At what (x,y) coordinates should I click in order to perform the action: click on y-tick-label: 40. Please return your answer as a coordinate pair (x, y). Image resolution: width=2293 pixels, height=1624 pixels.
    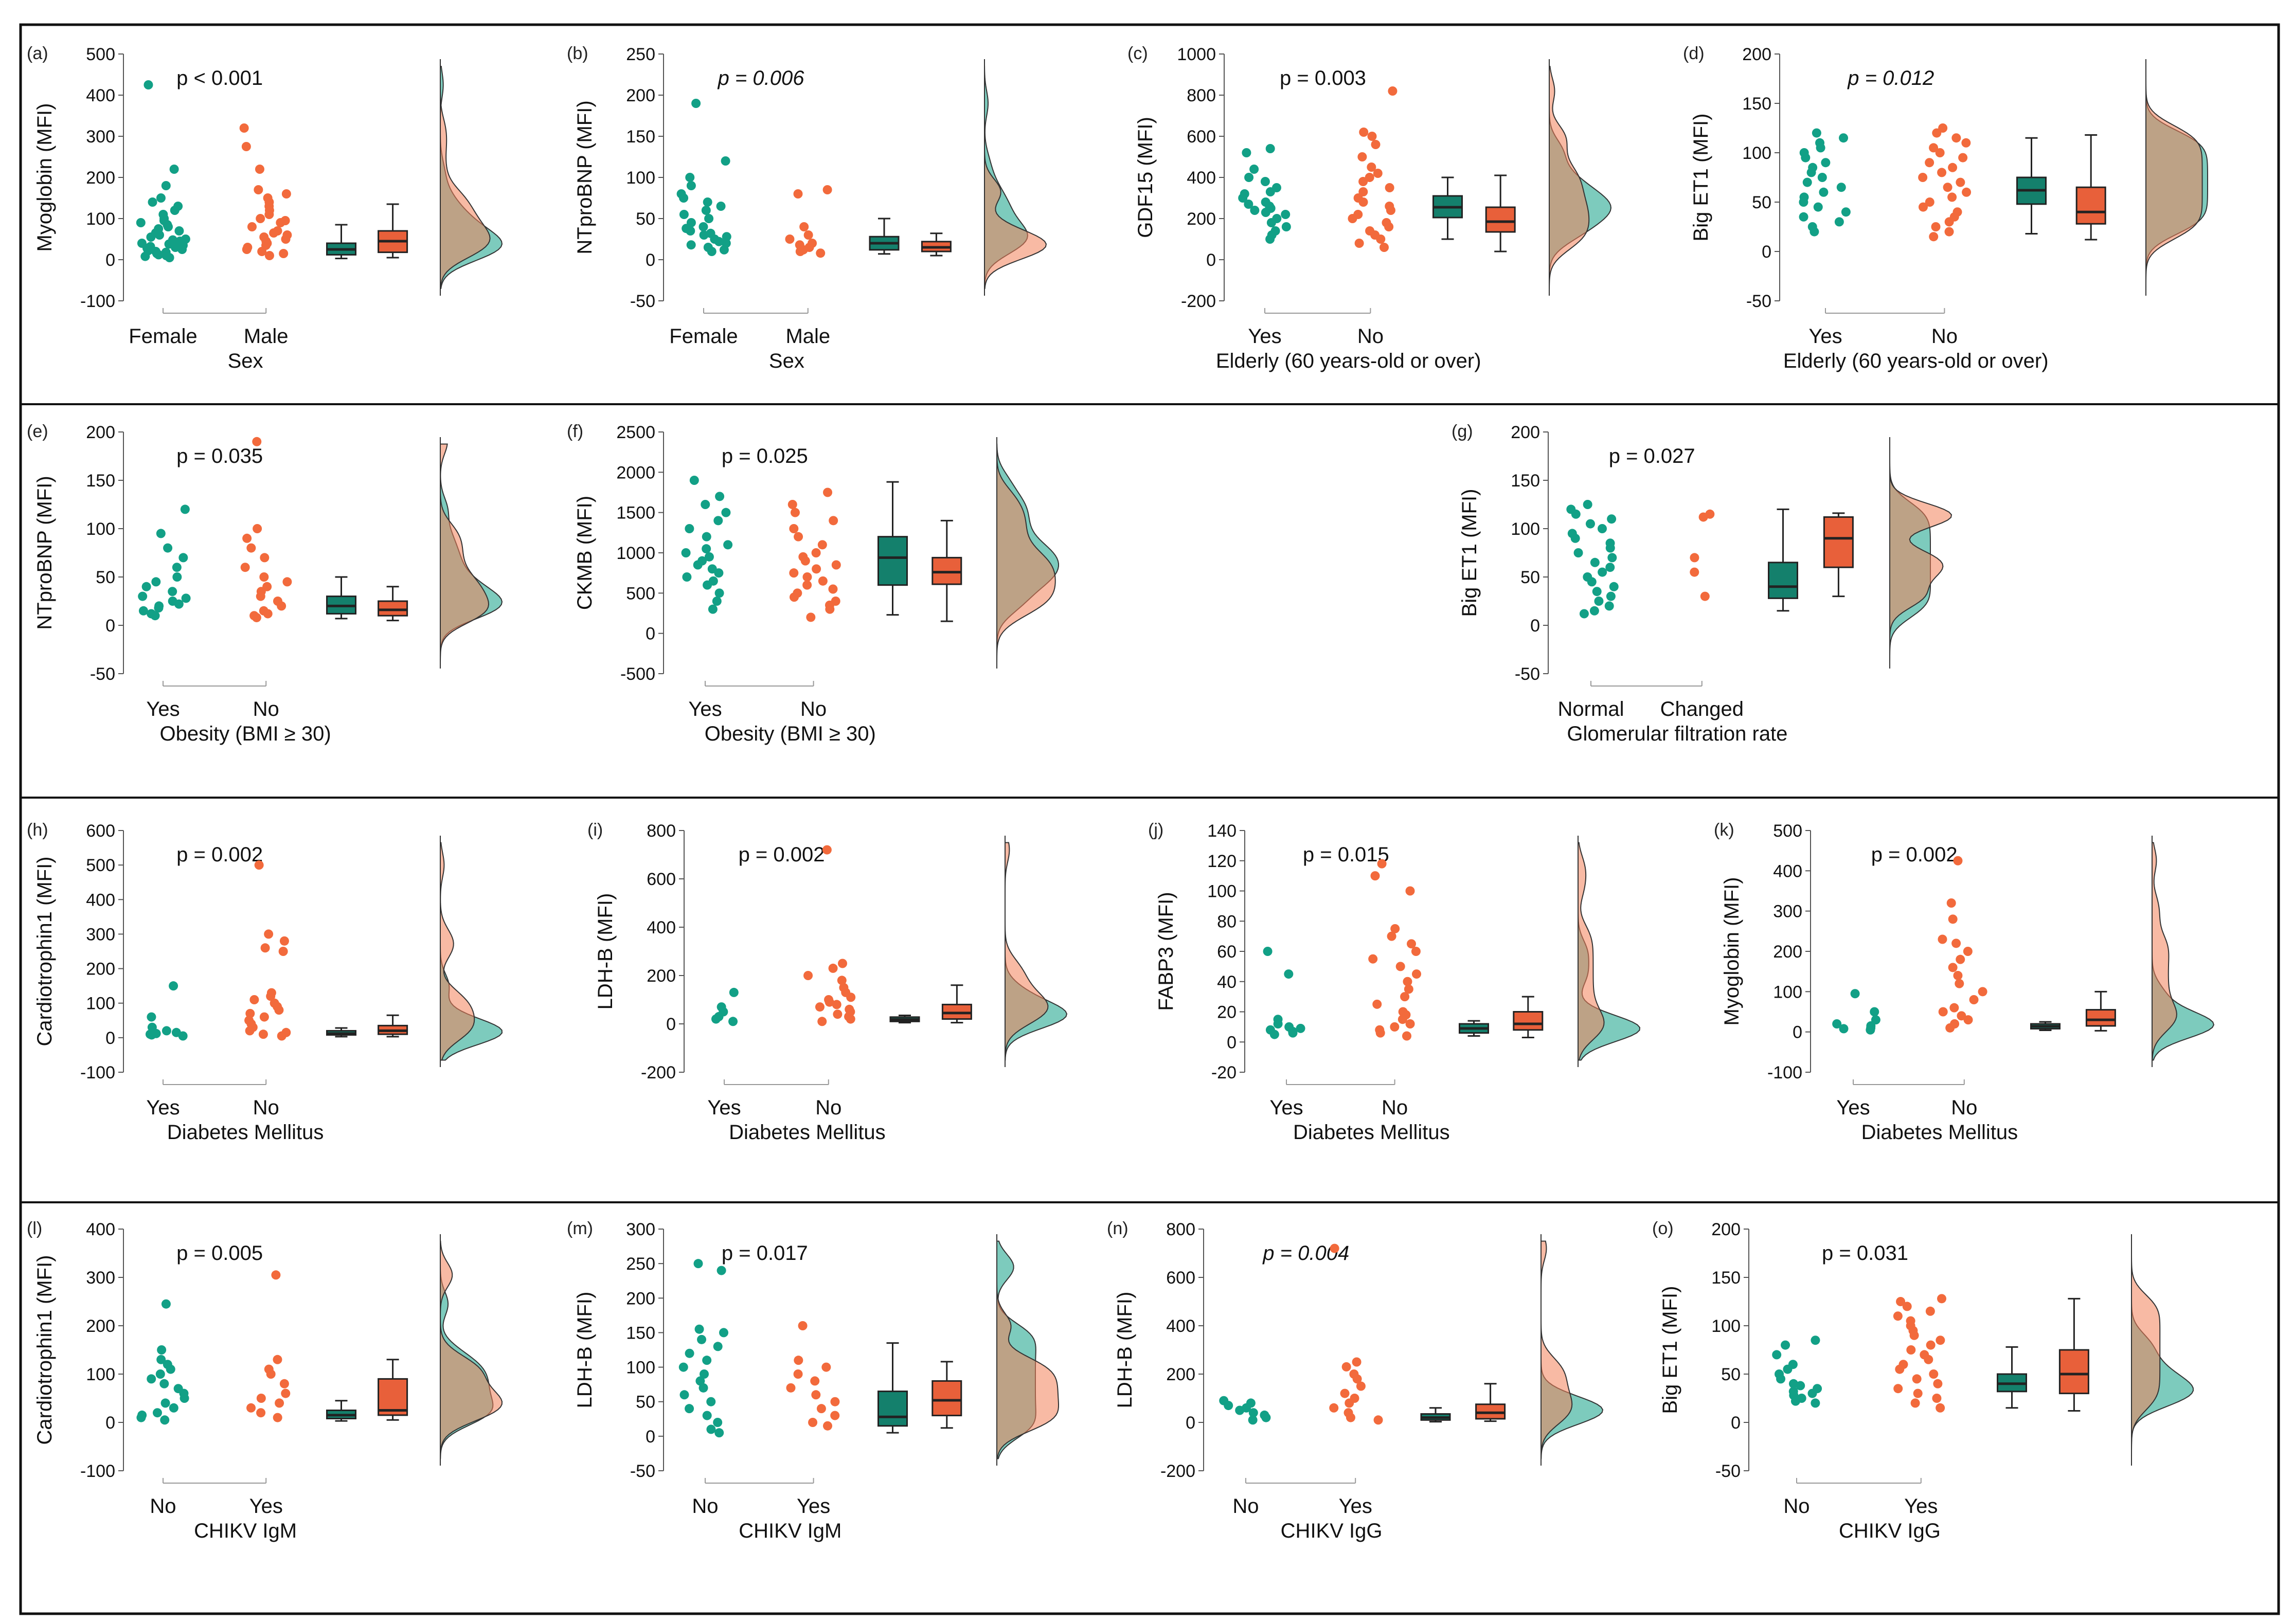
    Looking at the image, I should click on (1227, 982).